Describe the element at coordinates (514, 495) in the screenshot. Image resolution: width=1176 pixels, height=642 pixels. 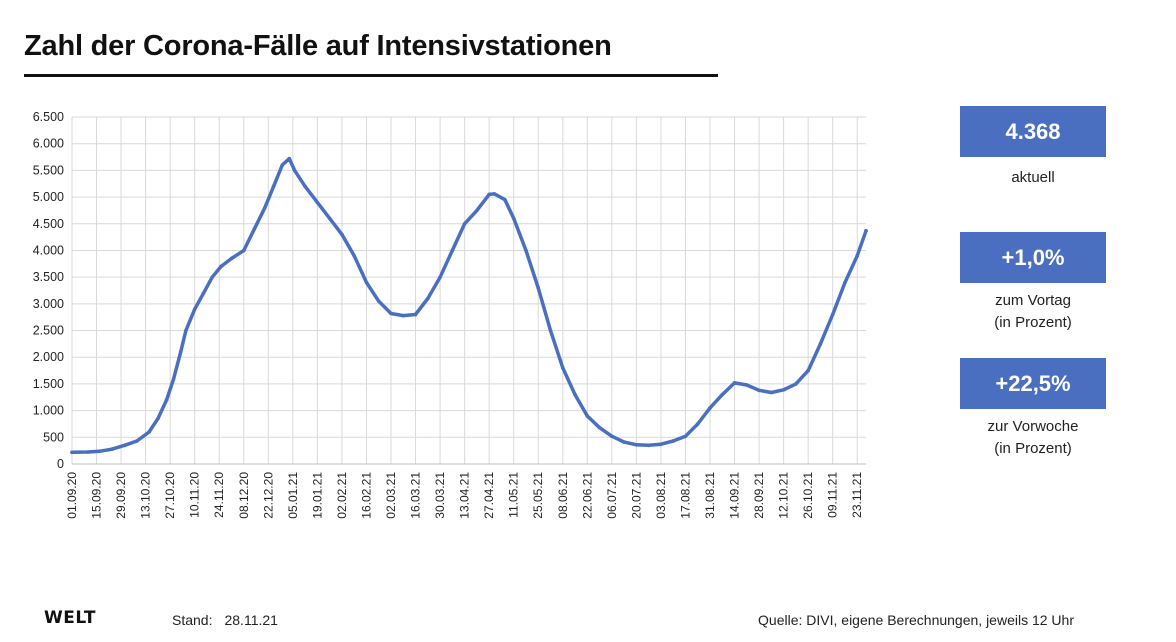
I see `x-tick-label: 11.05.21` at that location.